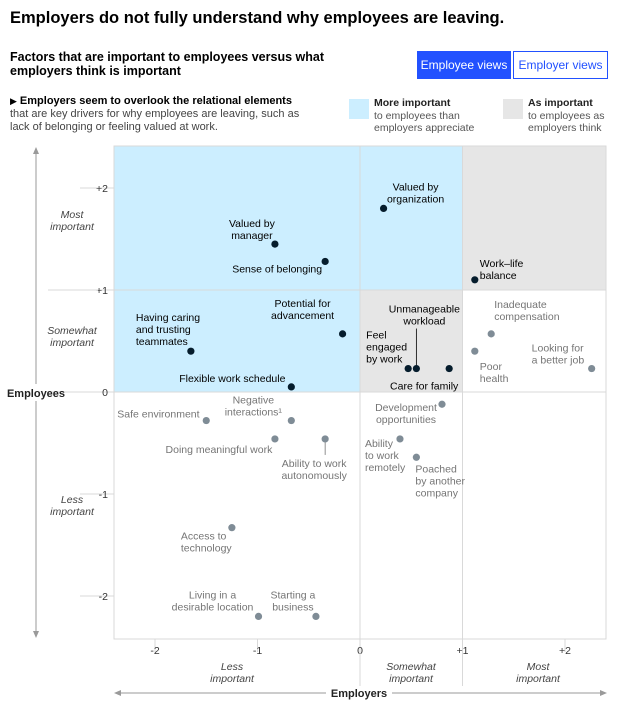  Describe the element at coordinates (13, 101) in the screenshot. I see `triangle-right-icon: ▶` at that location.